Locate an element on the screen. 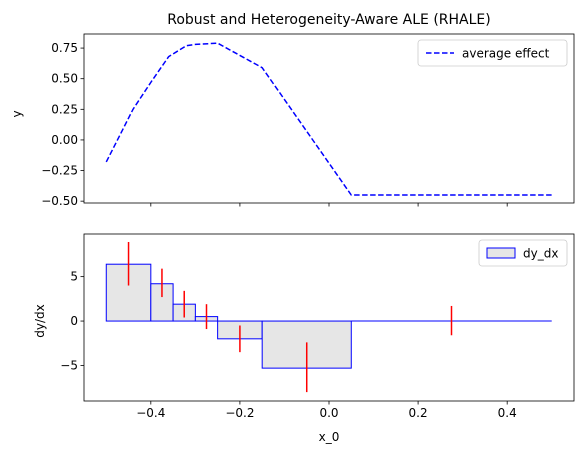 The height and width of the screenshot is (455, 587). bottom-x-tick-label: −0.4 is located at coordinates (150, 413).